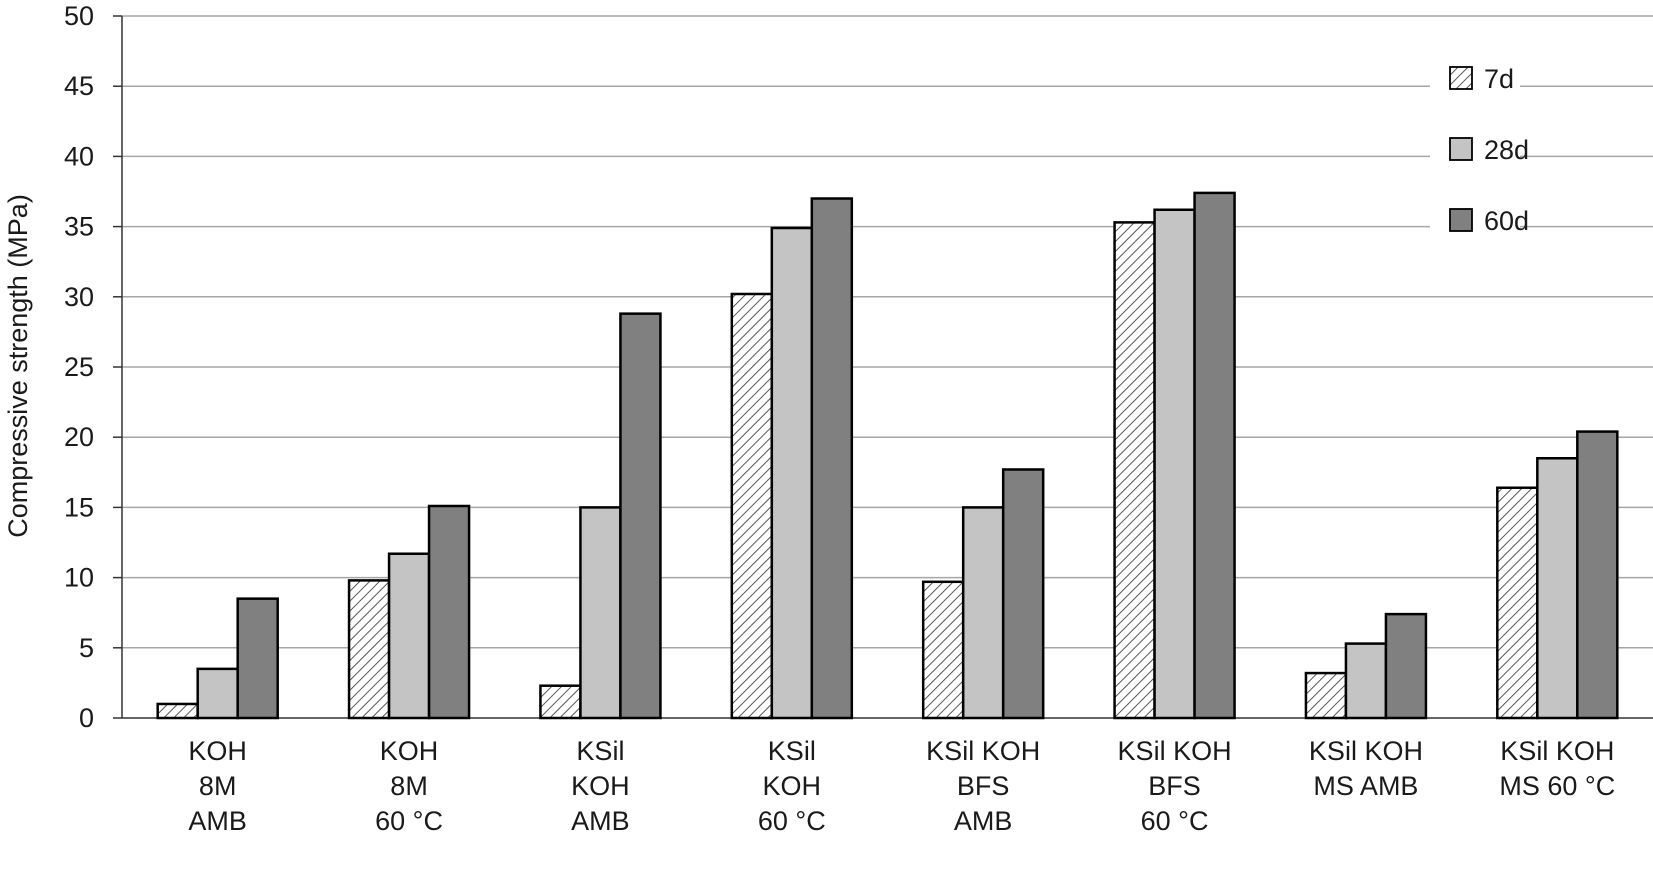 The height and width of the screenshot is (896, 1653). Describe the element at coordinates (86, 718) in the screenshot. I see `y-tick-label: 0` at that location.